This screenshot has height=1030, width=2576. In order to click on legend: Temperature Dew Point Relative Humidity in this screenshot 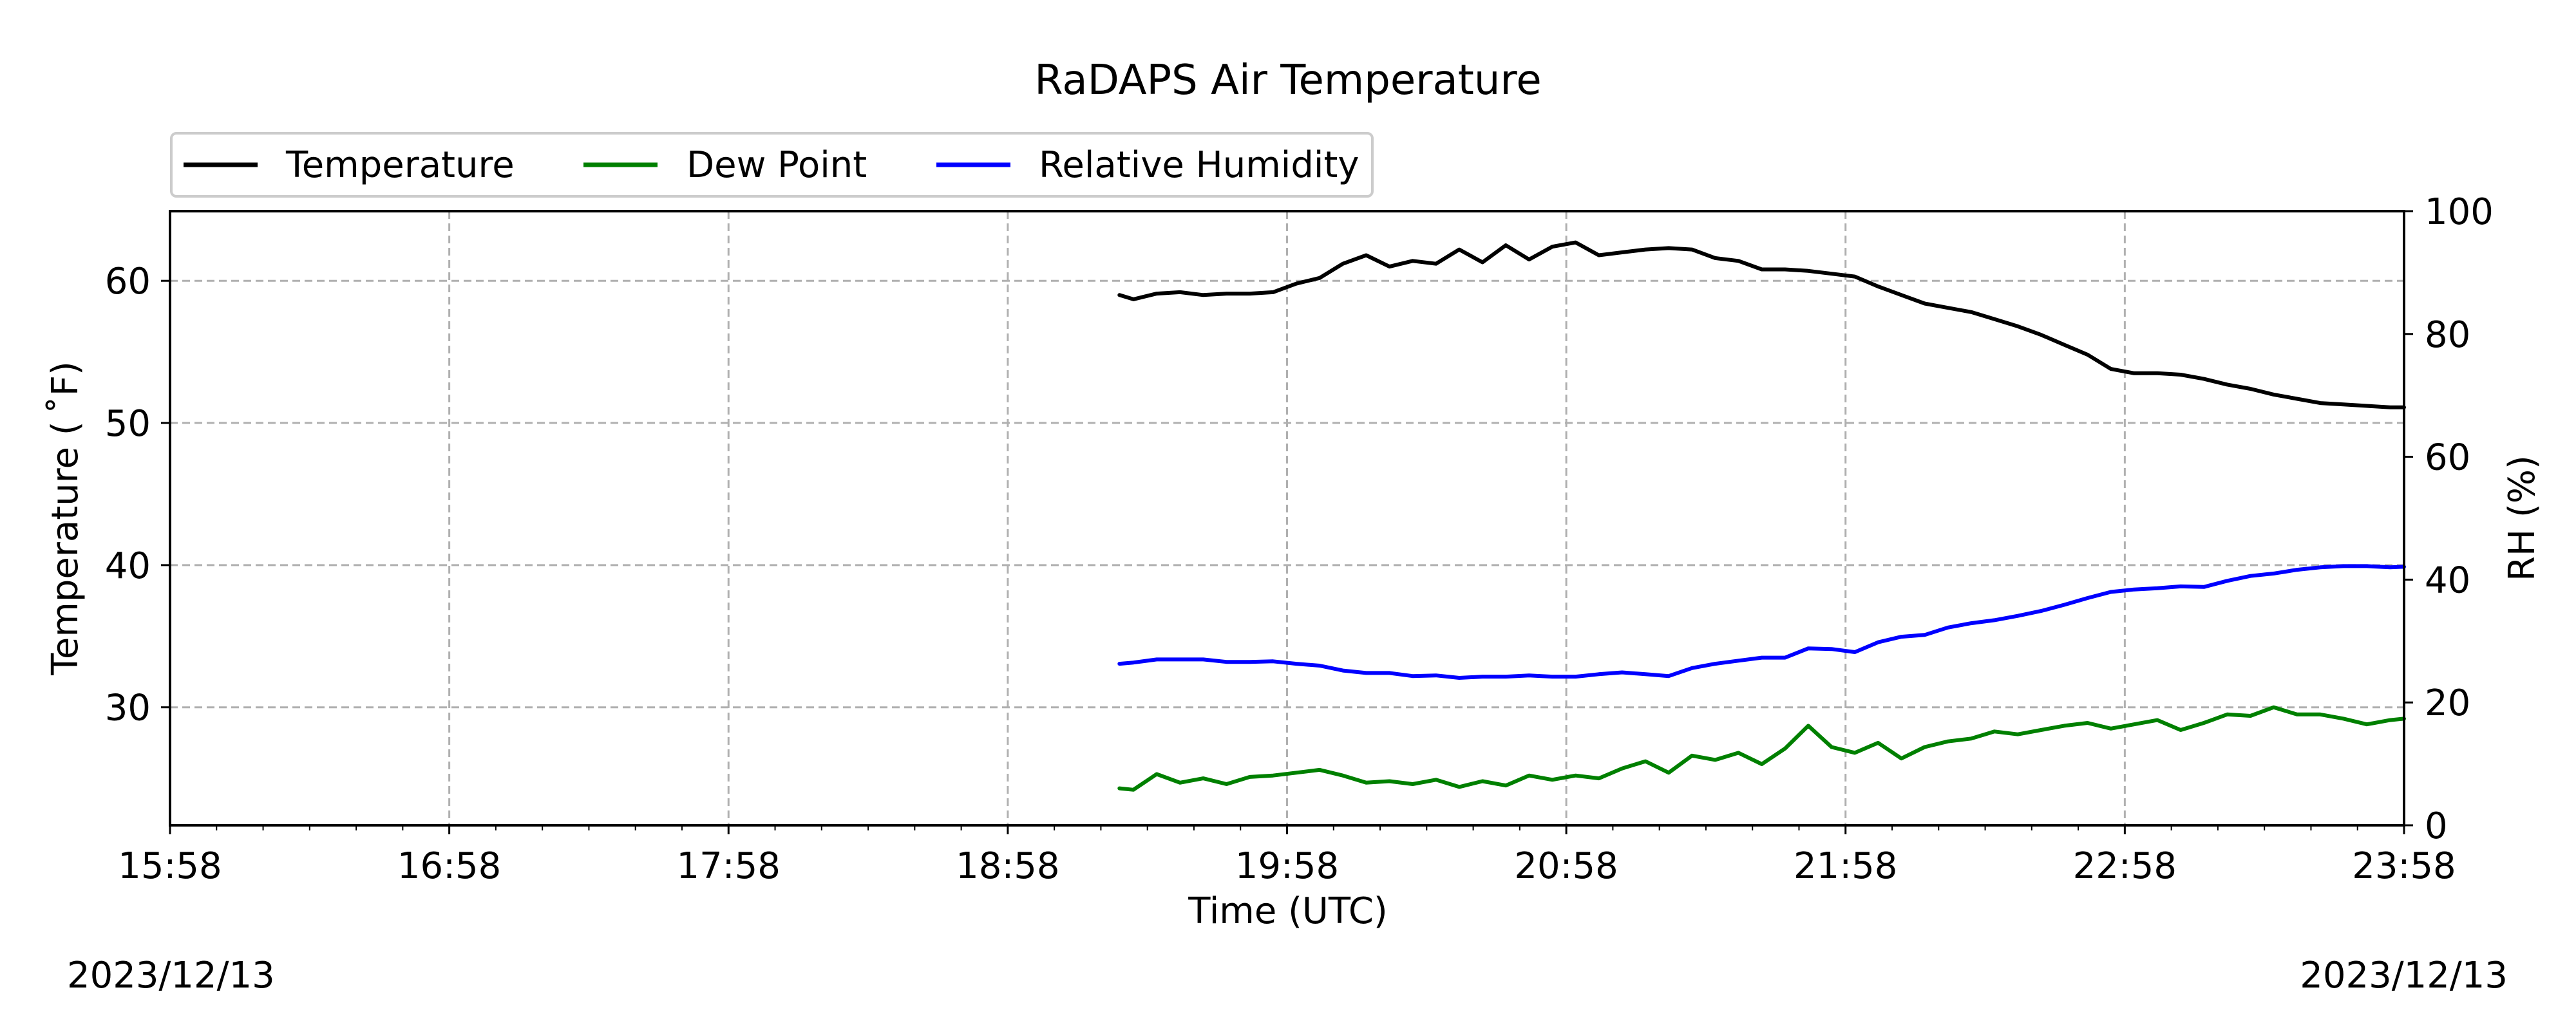, I will do `click(772, 165)`.